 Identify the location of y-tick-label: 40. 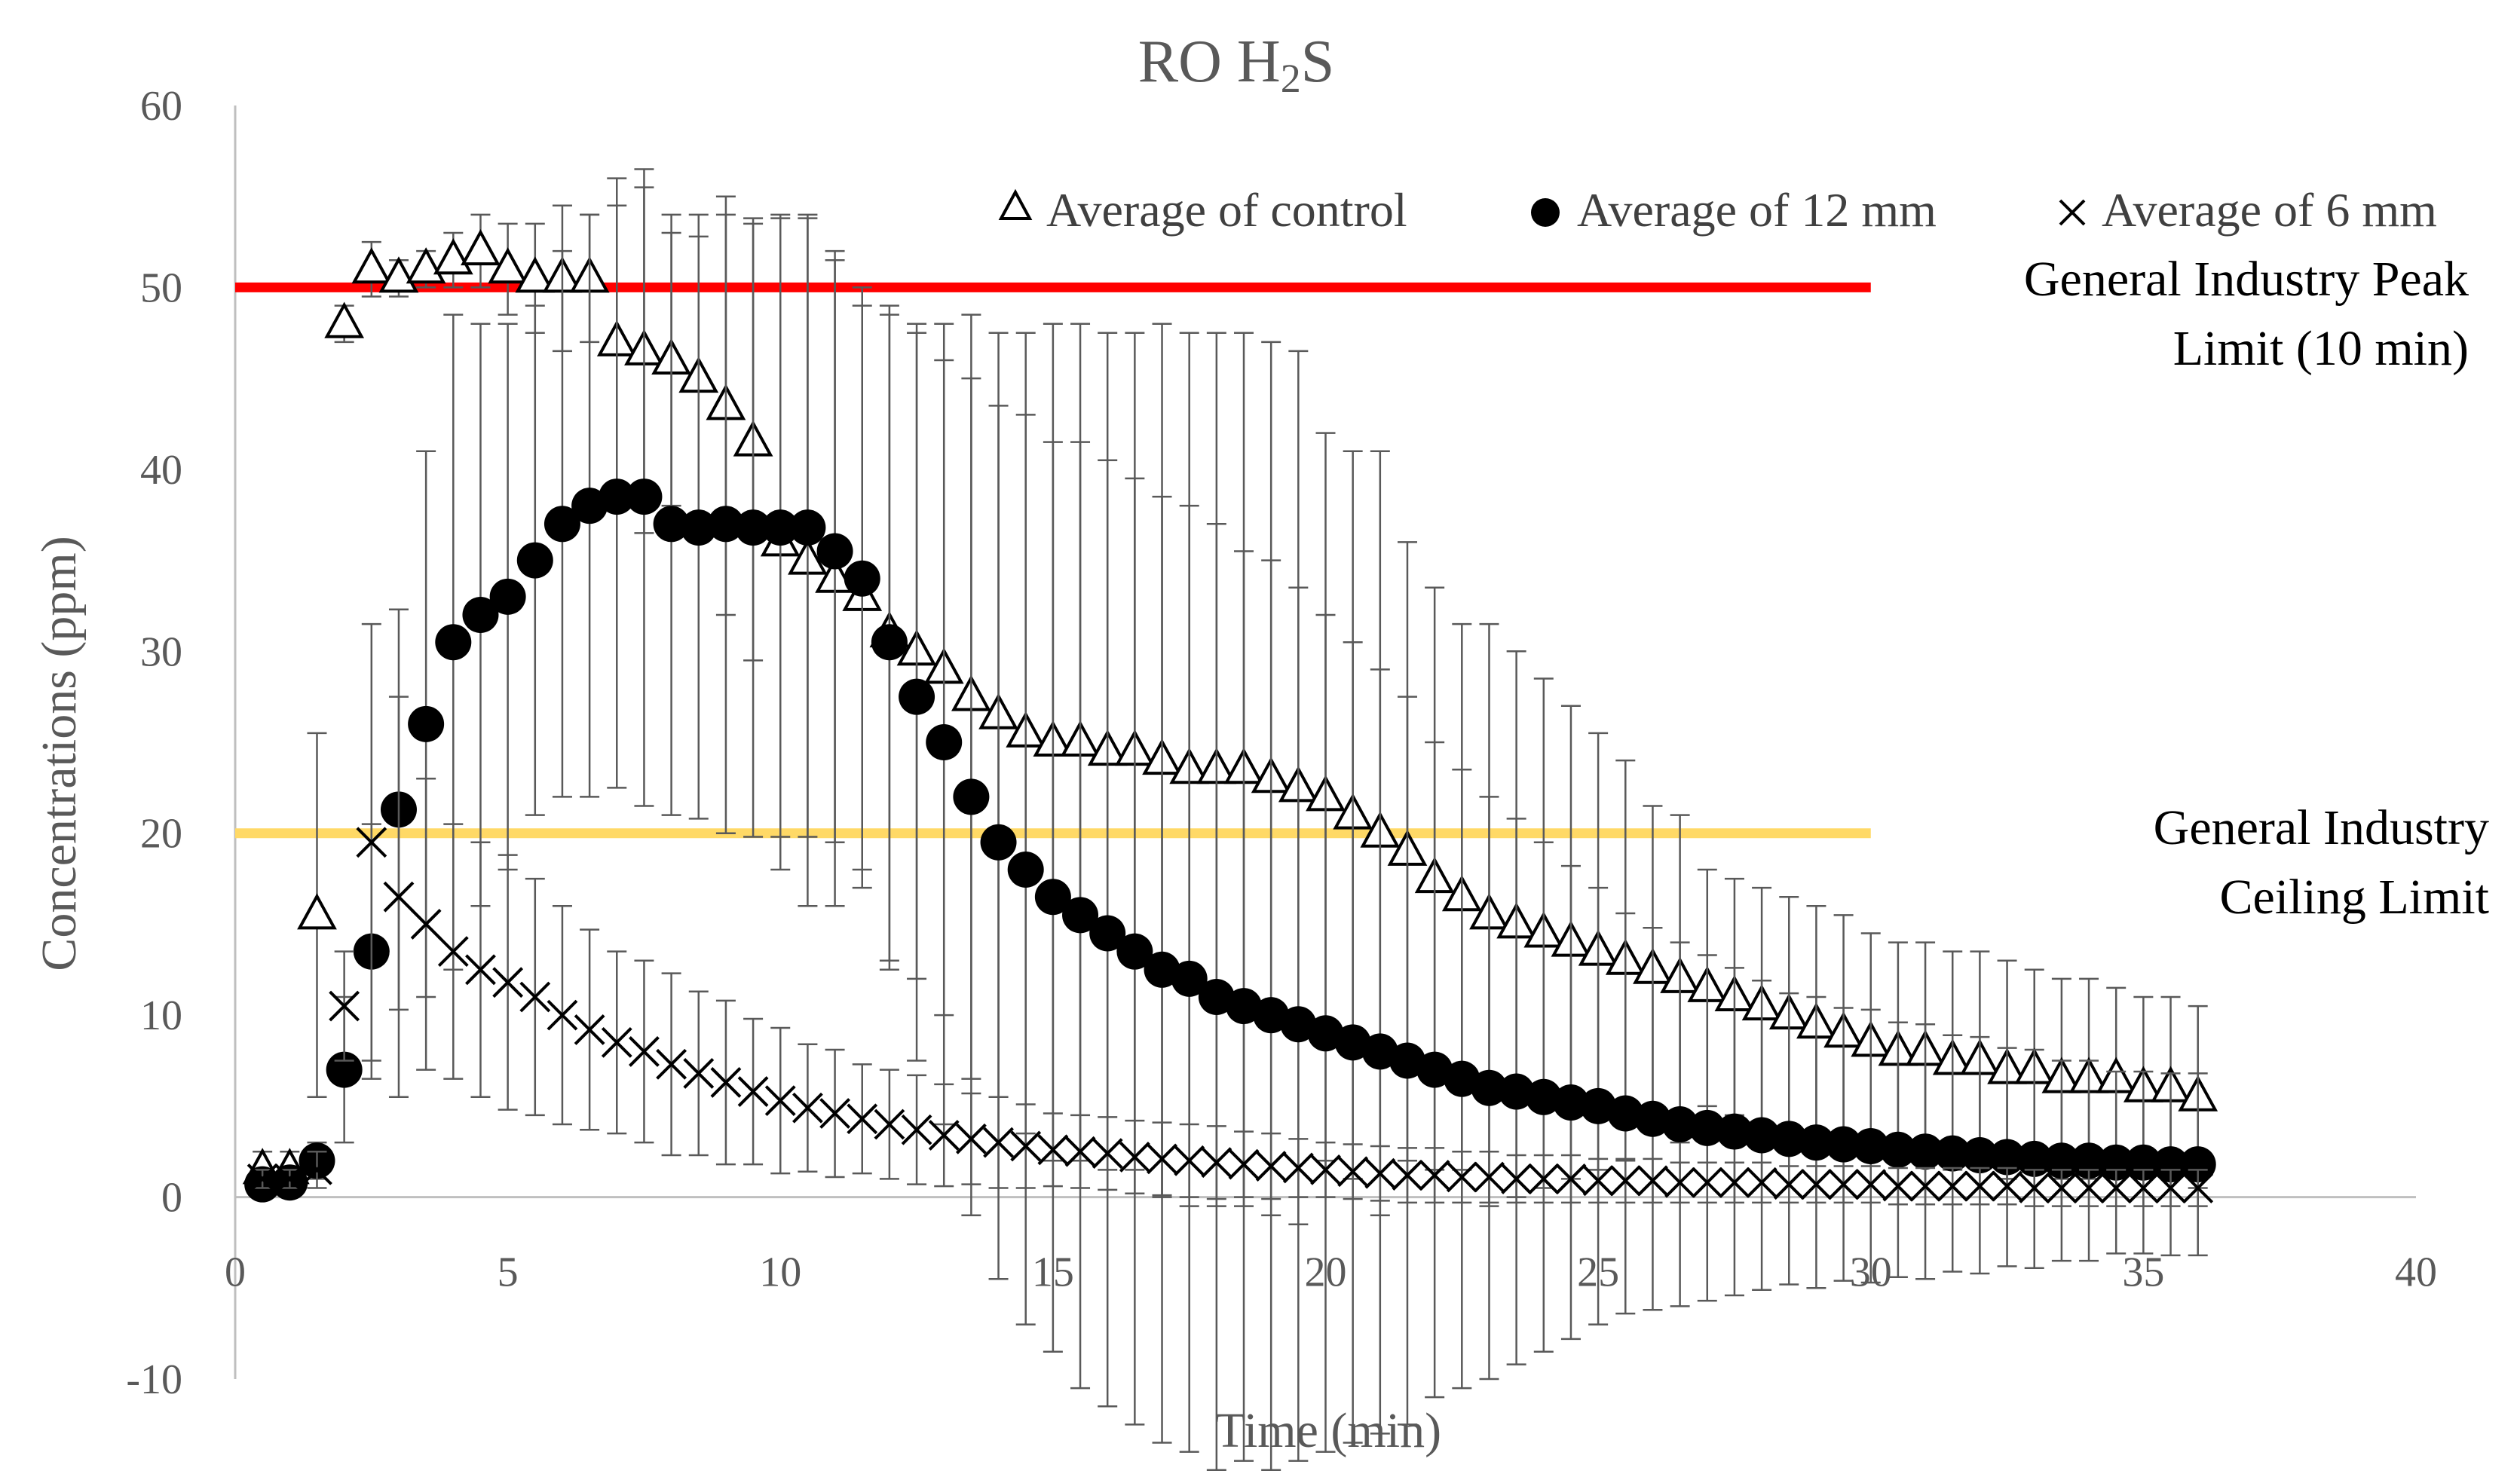
(161, 470).